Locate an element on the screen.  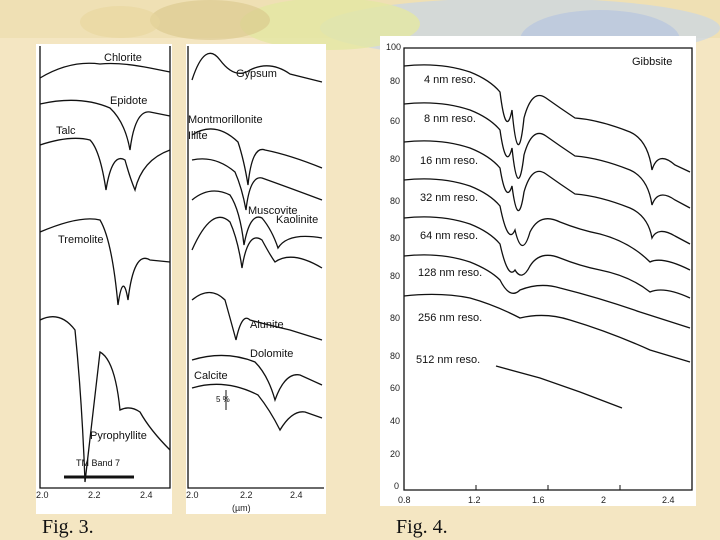
label-32nm: 32 nm reso. is located at coordinates (449, 198).